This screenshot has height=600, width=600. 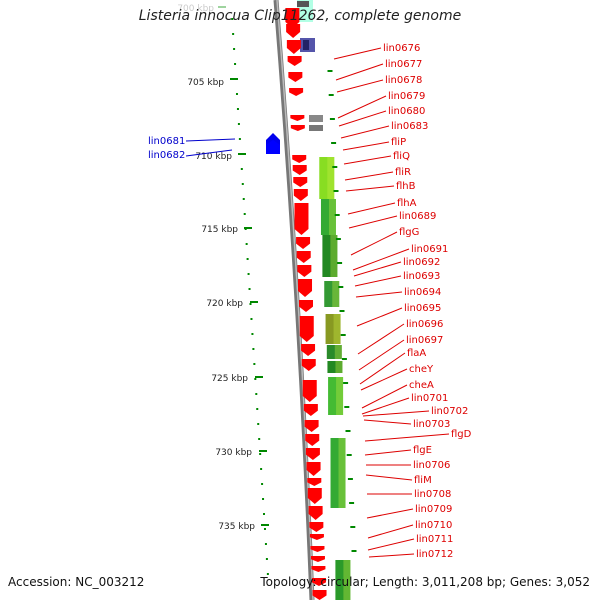 What do you see at coordinates (407, 203) in the screenshot?
I see `gene-label-flhA: flhA` at bounding box center [407, 203].